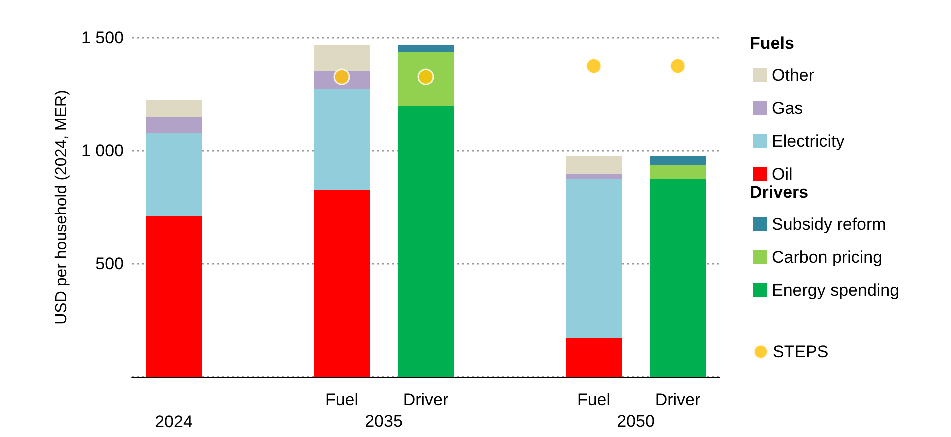 This screenshot has height=437, width=951. What do you see at coordinates (788, 108) in the screenshot?
I see `legend-label: Gas` at bounding box center [788, 108].